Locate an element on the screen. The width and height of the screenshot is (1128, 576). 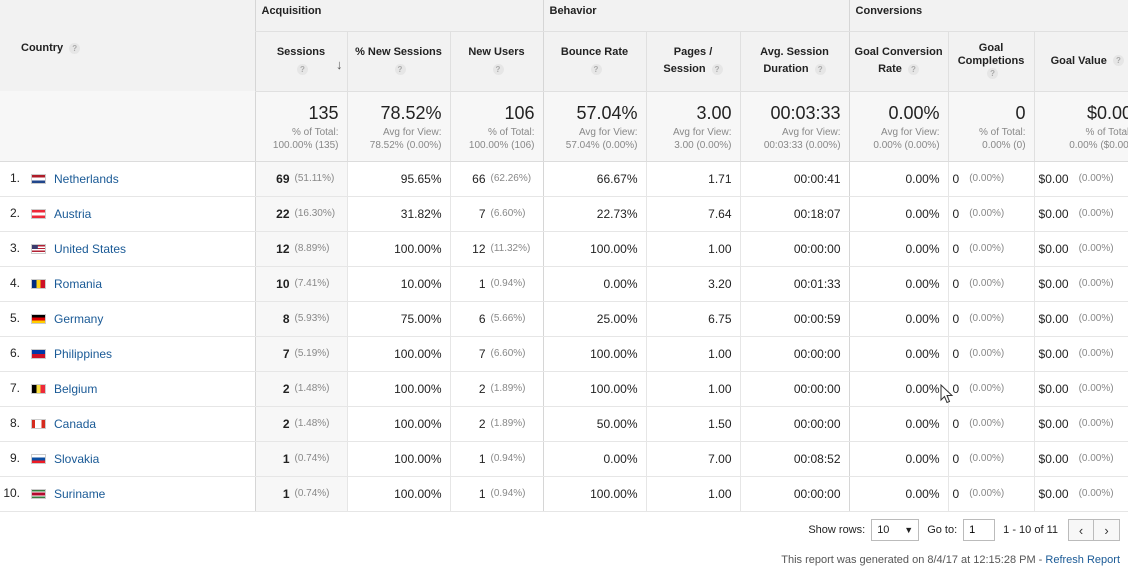
new-users-percent: (62.26%) is located at coordinates (511, 178).